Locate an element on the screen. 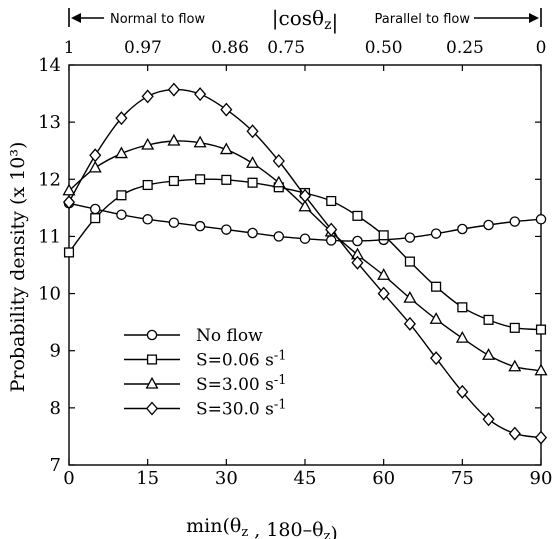 The width and height of the screenshot is (555, 539). x-tick-label: 15 is located at coordinates (147, 478).